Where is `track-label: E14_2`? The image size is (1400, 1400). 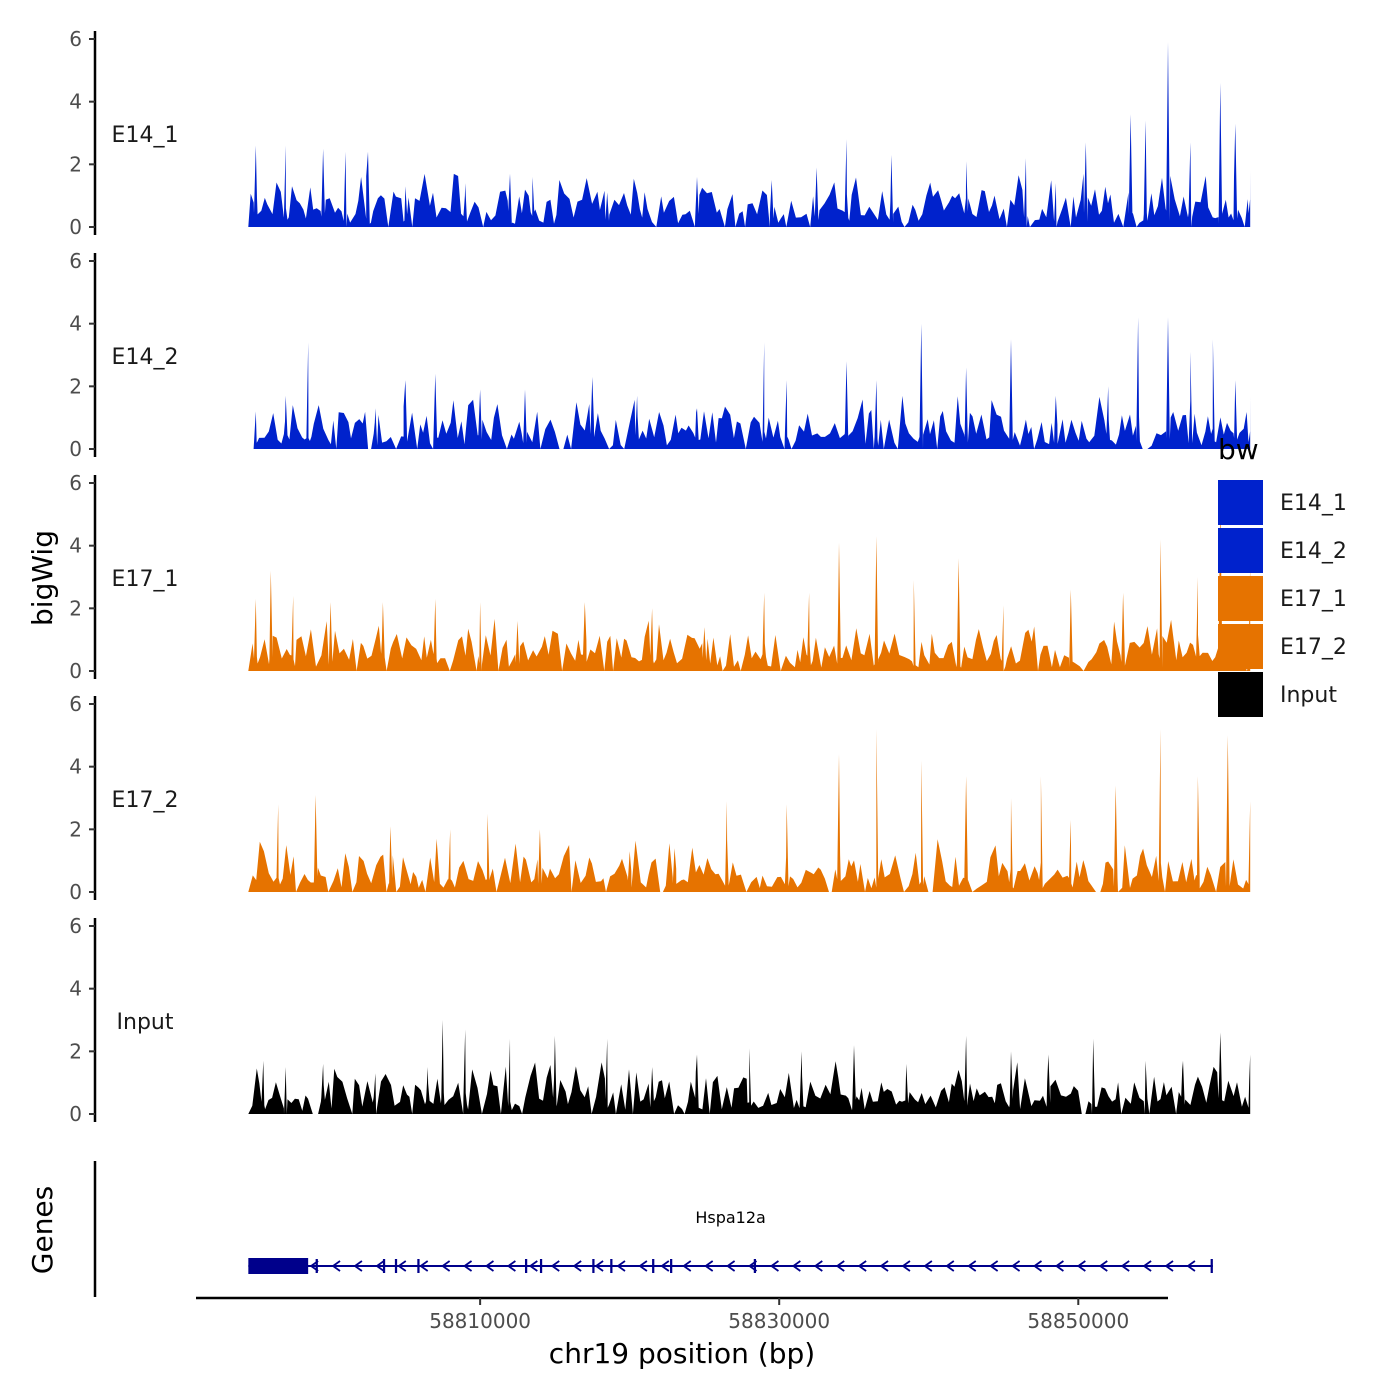 track-label: E14_2 is located at coordinates (145, 357).